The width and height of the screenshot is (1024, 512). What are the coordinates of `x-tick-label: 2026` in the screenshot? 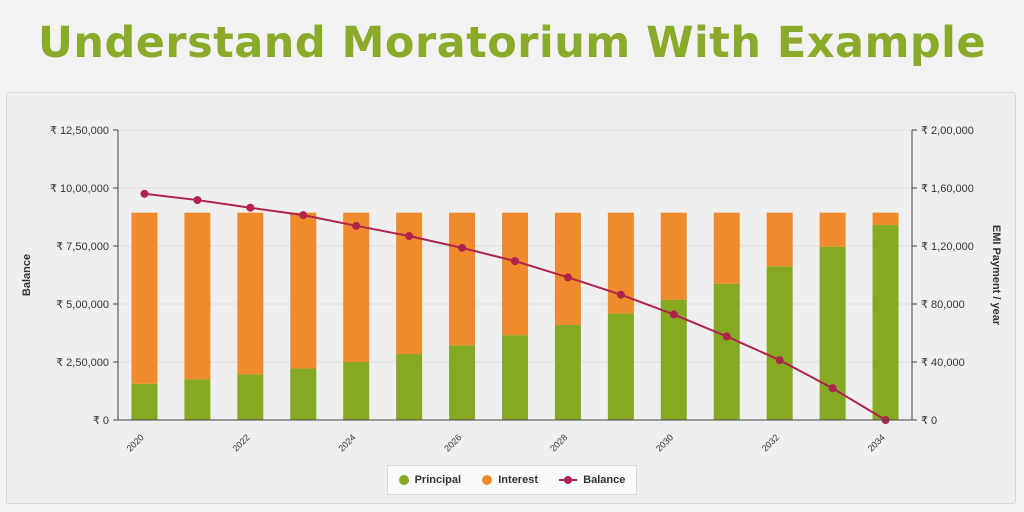 It's located at (452, 442).